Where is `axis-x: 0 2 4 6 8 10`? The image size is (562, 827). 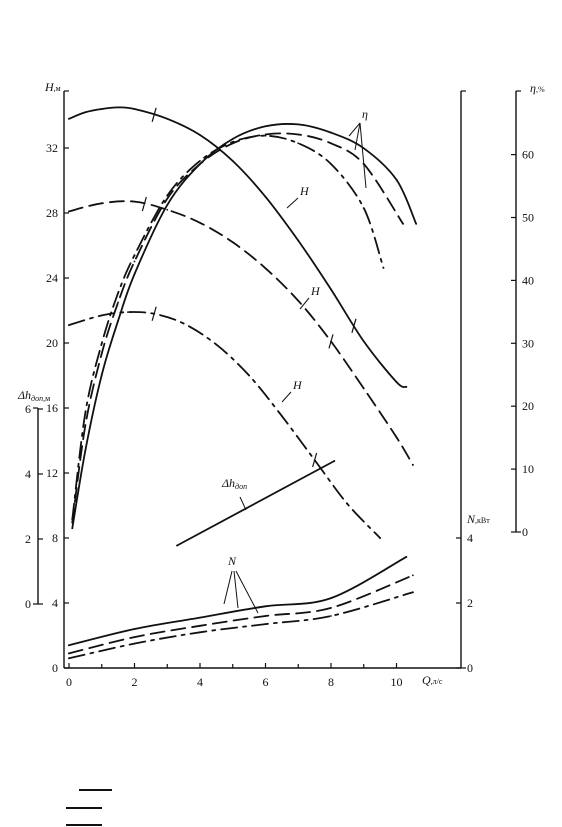
axis-x: 0 2 4 6 8 10 is located at coordinates (262, 676).